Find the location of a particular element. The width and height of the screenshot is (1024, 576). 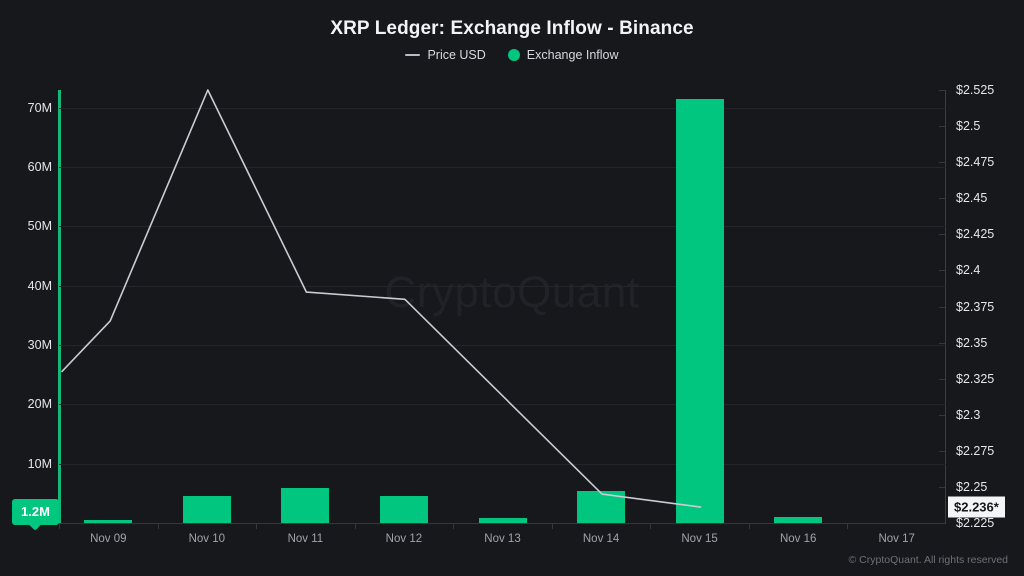

dot-marker-icon is located at coordinates (513, 55).